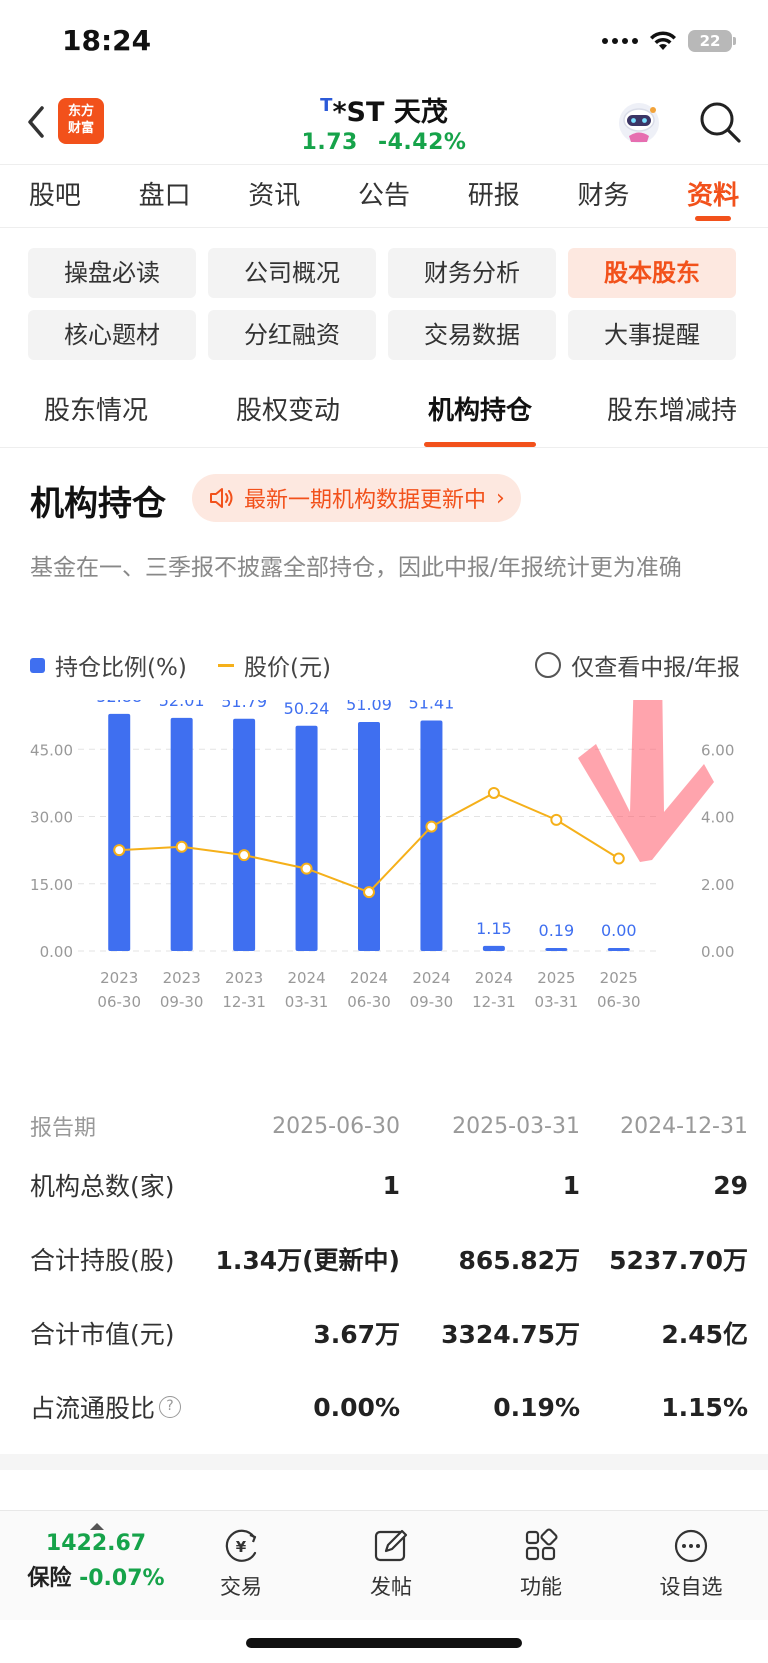 The height and width of the screenshot is (1663, 768). I want to click on row-value: 5237.70万, so click(678, 1260).